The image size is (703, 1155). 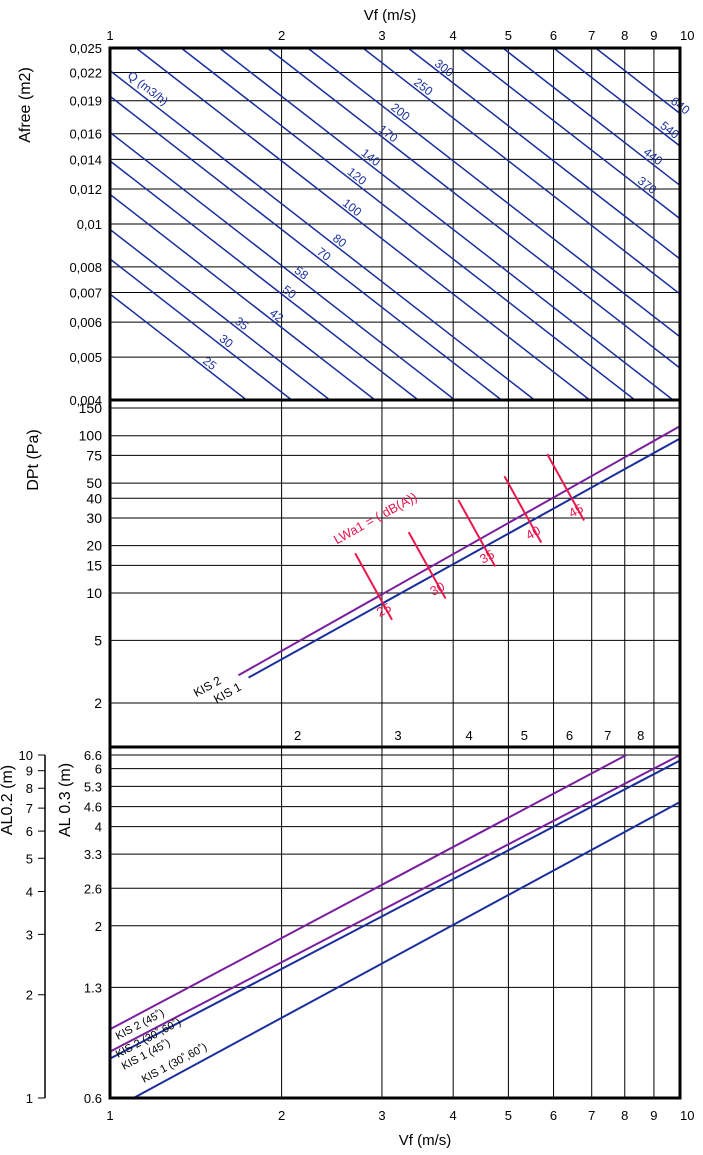 What do you see at coordinates (381, 35) in the screenshot?
I see `afree-x-tick-label: 3` at bounding box center [381, 35].